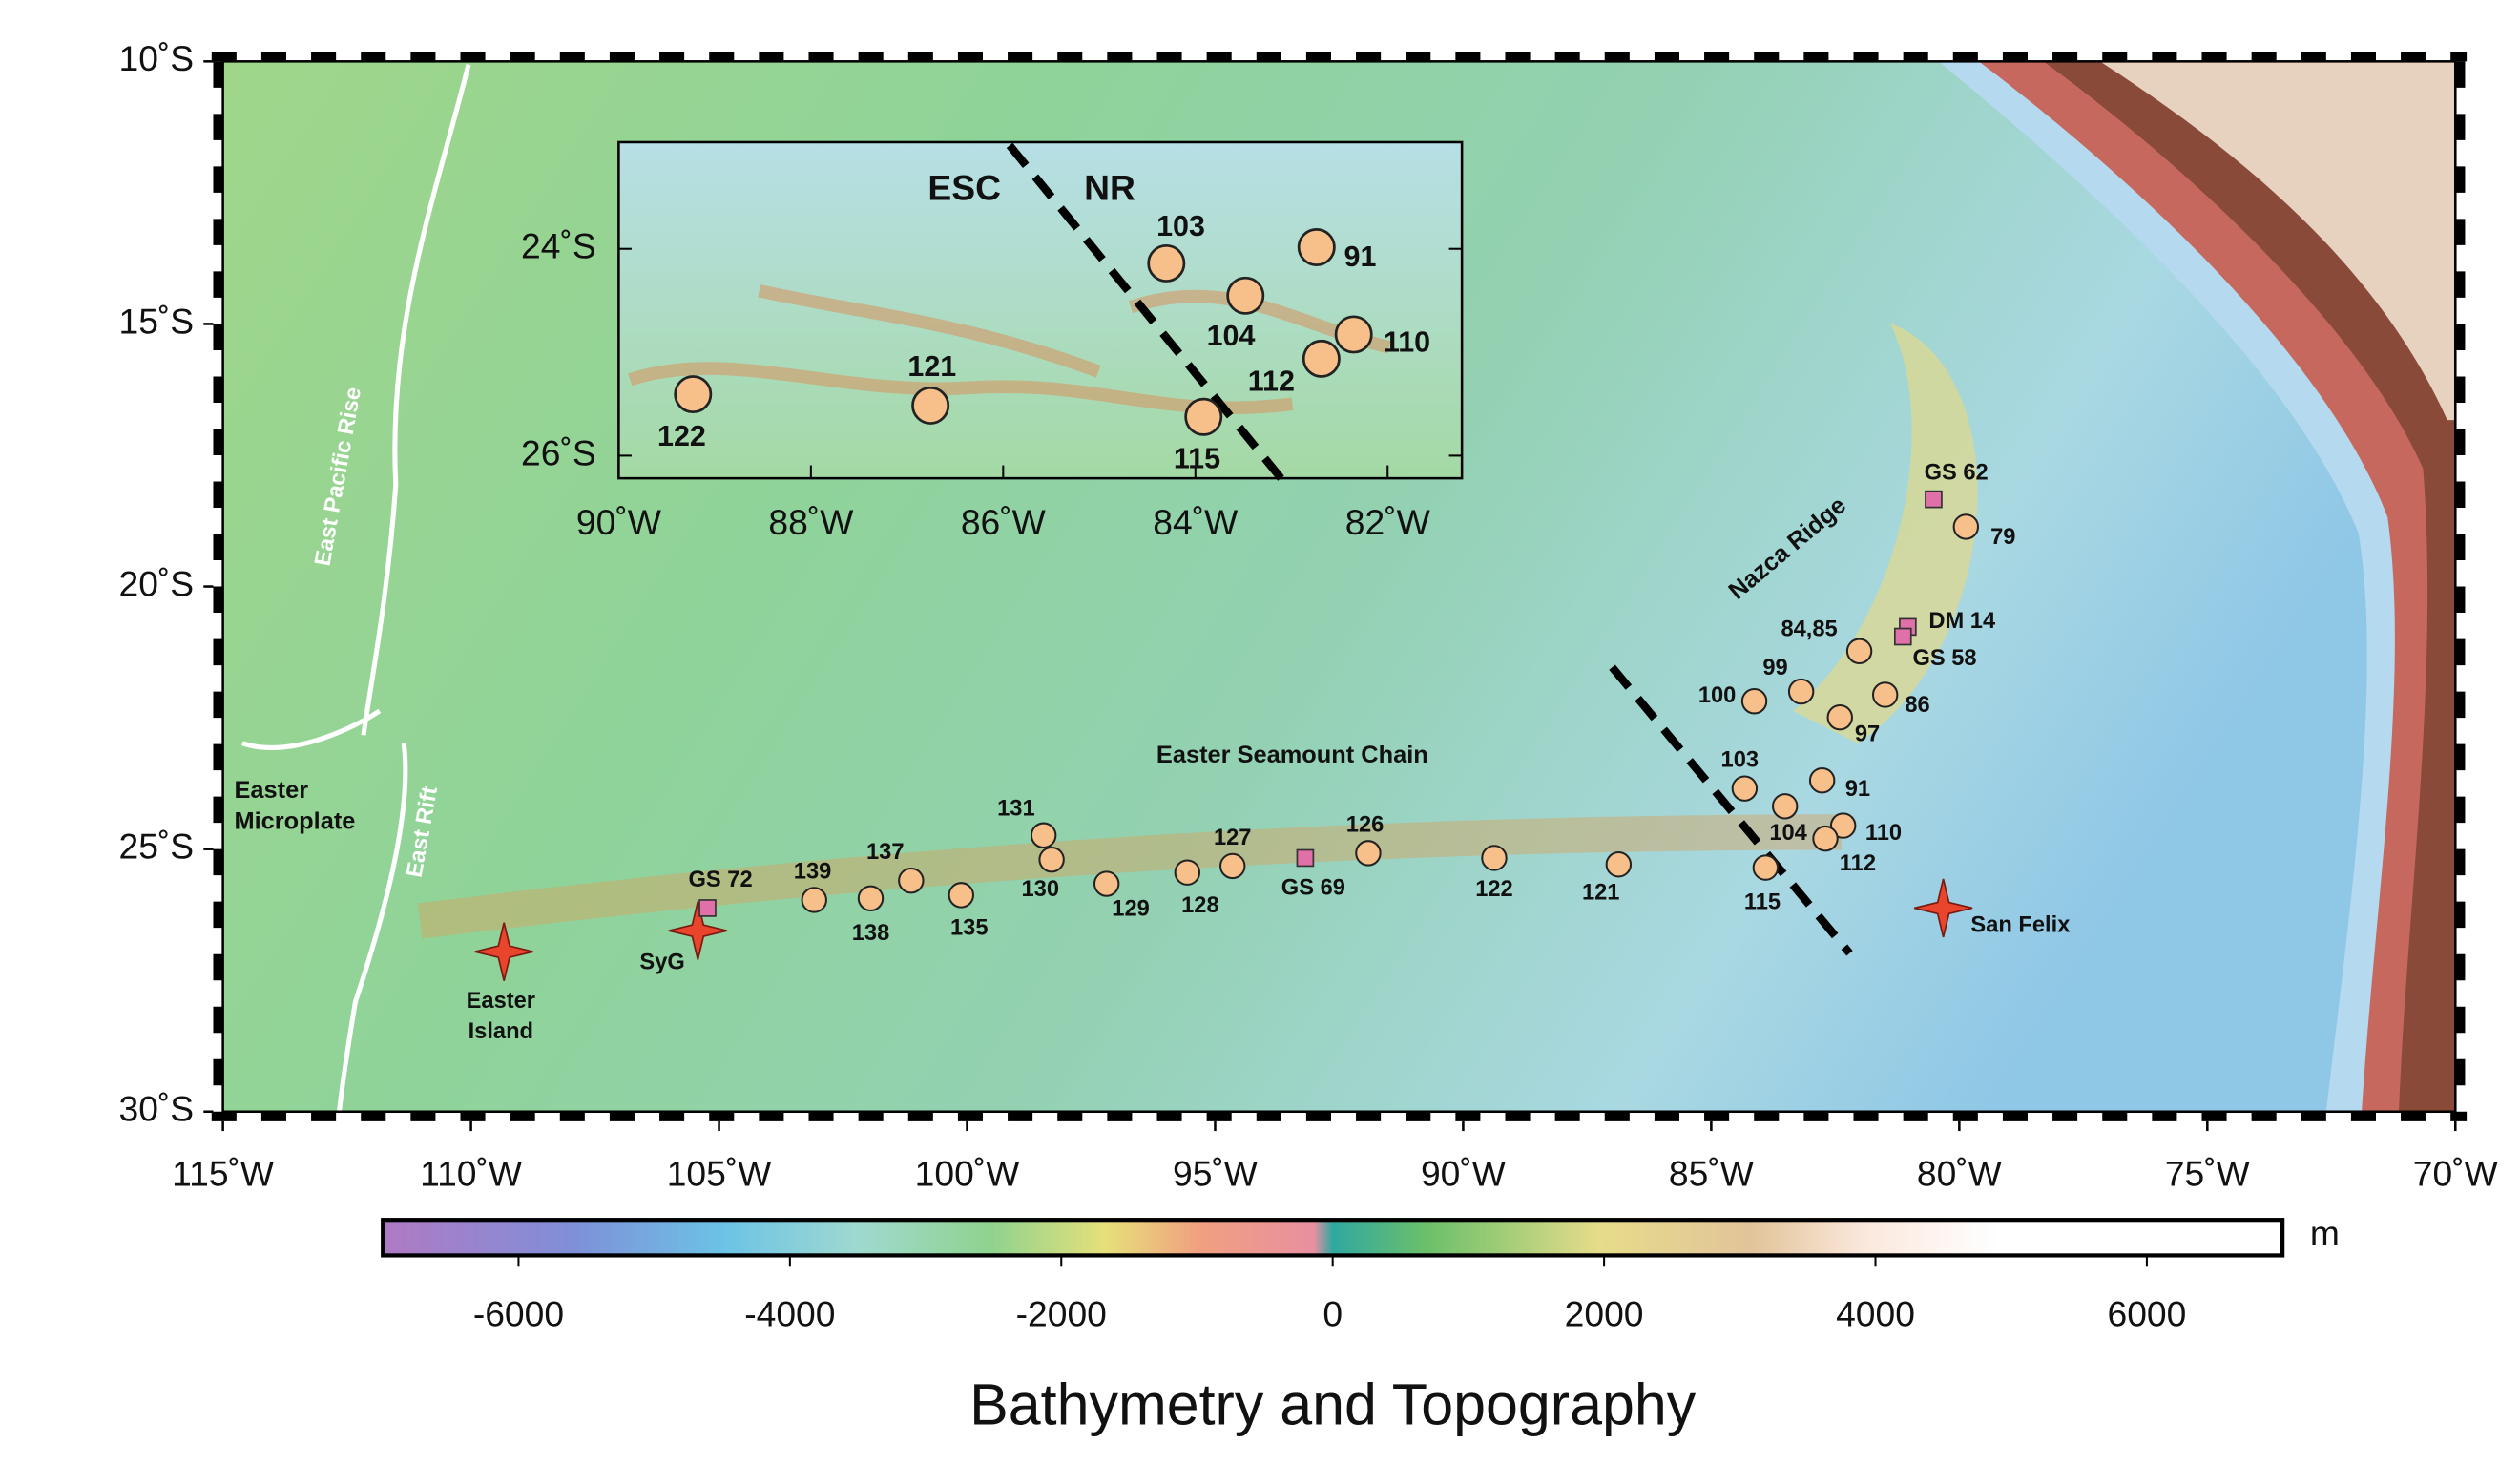  What do you see at coordinates (2456, 1173) in the screenshot?
I see `x-tick-label: 70˚W` at bounding box center [2456, 1173].